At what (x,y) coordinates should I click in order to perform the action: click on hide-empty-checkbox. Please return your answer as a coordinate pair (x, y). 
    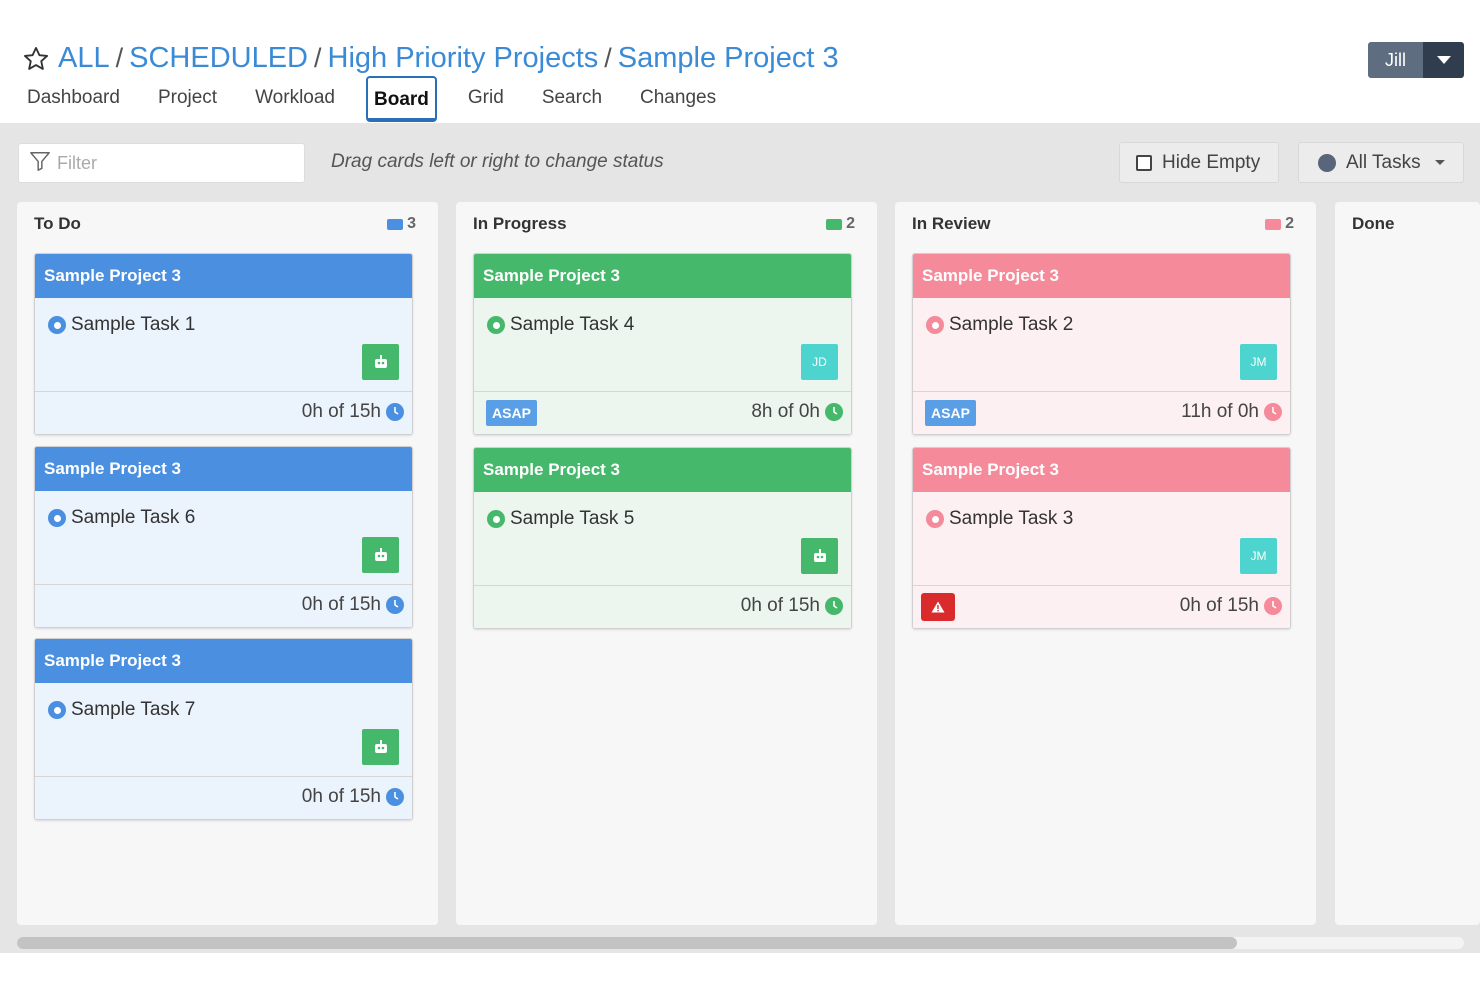
    Looking at the image, I should click on (1144, 162).